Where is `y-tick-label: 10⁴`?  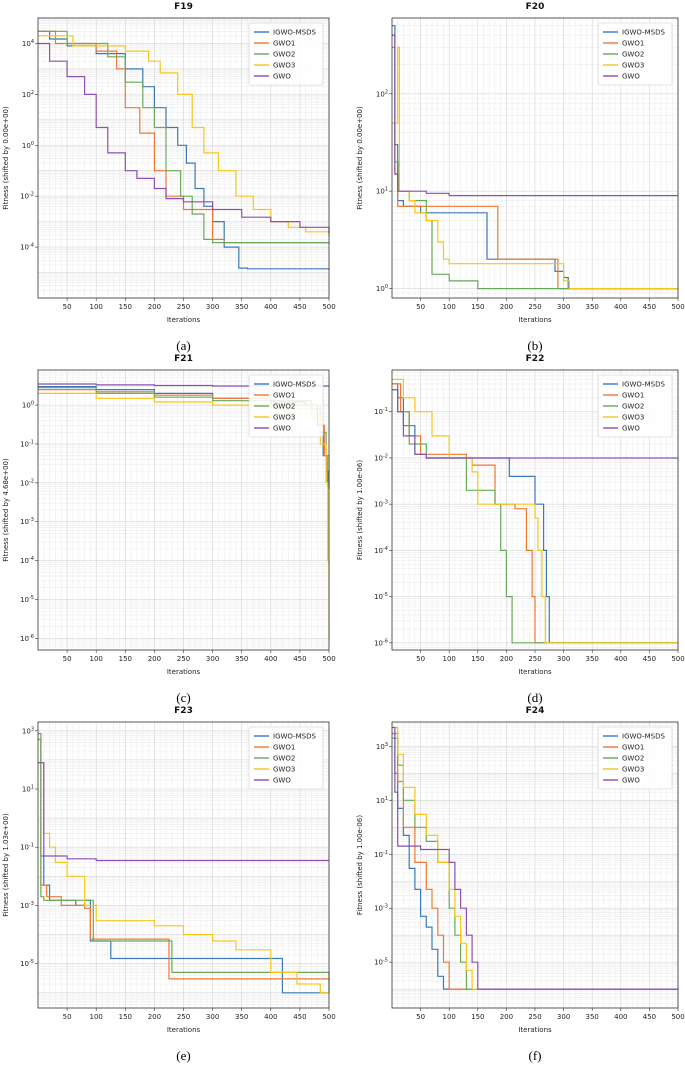
y-tick-label: 10⁴ is located at coordinates (28, 43).